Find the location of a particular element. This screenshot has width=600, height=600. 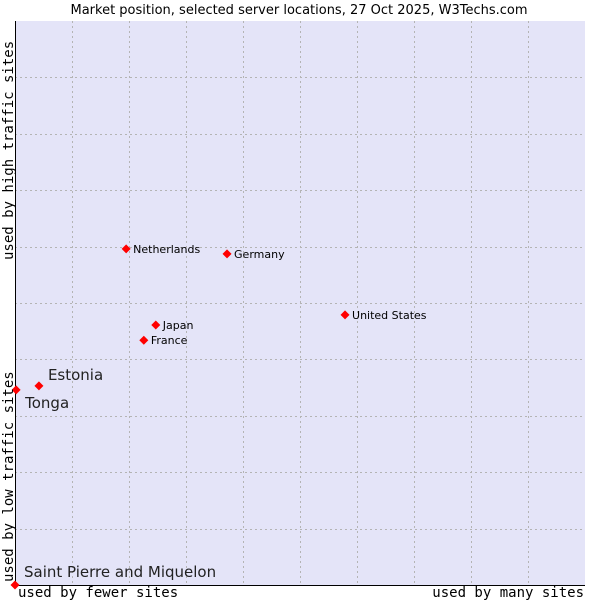

point-label: Netherlands is located at coordinates (166, 249).